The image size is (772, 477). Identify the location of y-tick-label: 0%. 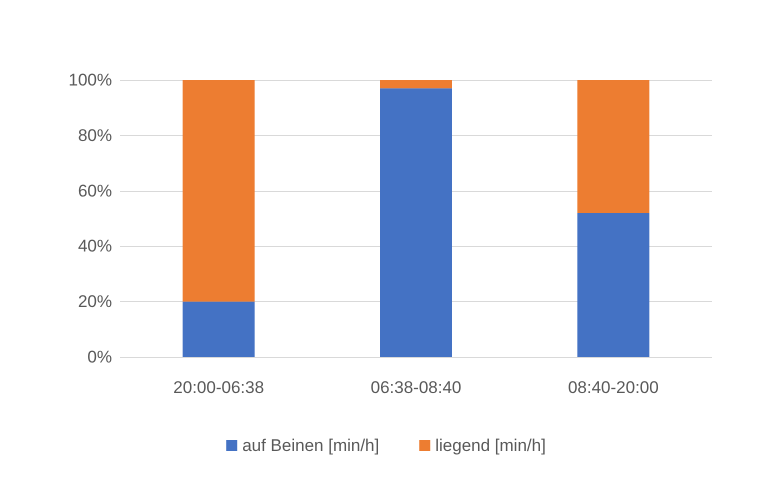
(99, 357).